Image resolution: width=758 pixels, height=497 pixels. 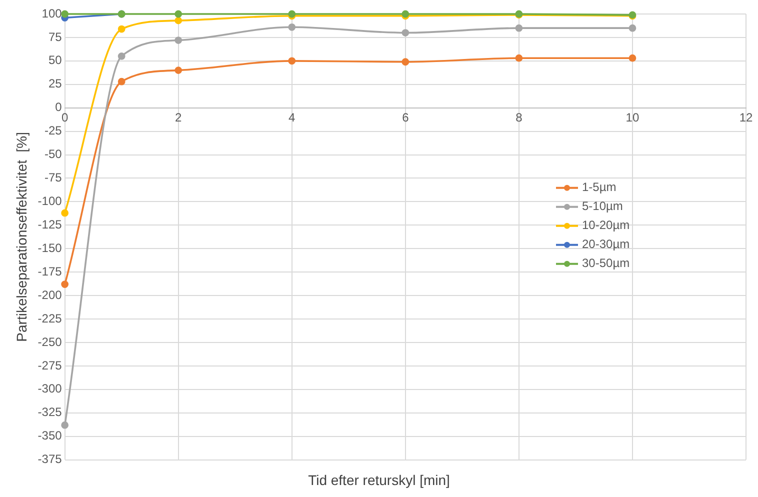 I want to click on y-tick-label: -100, so click(x=50, y=201).